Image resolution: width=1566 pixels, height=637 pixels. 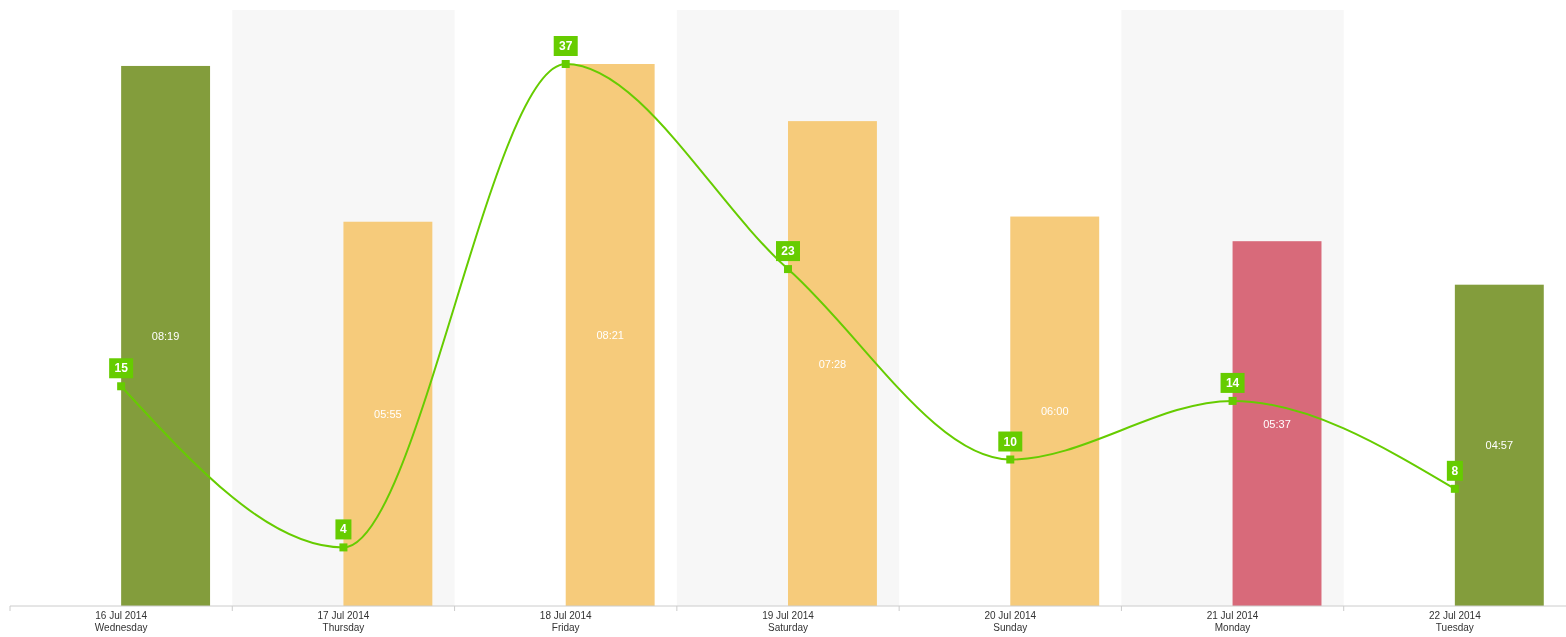 What do you see at coordinates (1277, 423) in the screenshot?
I see `data-label: 05:37` at bounding box center [1277, 423].